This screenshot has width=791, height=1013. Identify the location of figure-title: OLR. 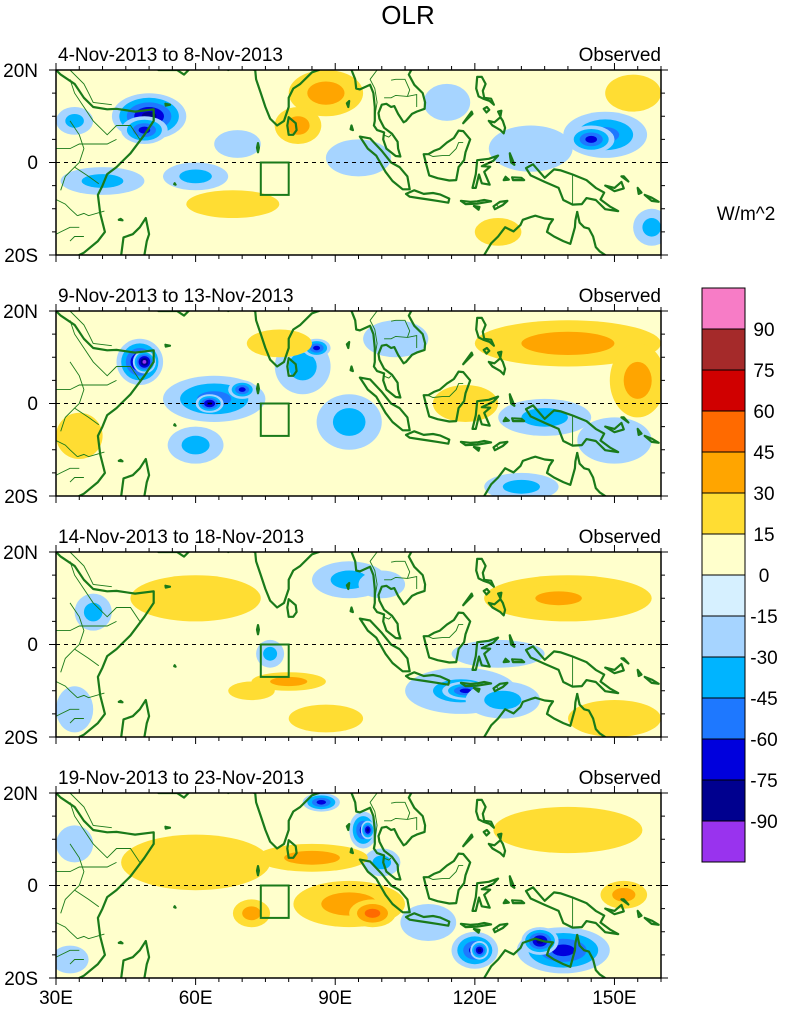
(407, 15).